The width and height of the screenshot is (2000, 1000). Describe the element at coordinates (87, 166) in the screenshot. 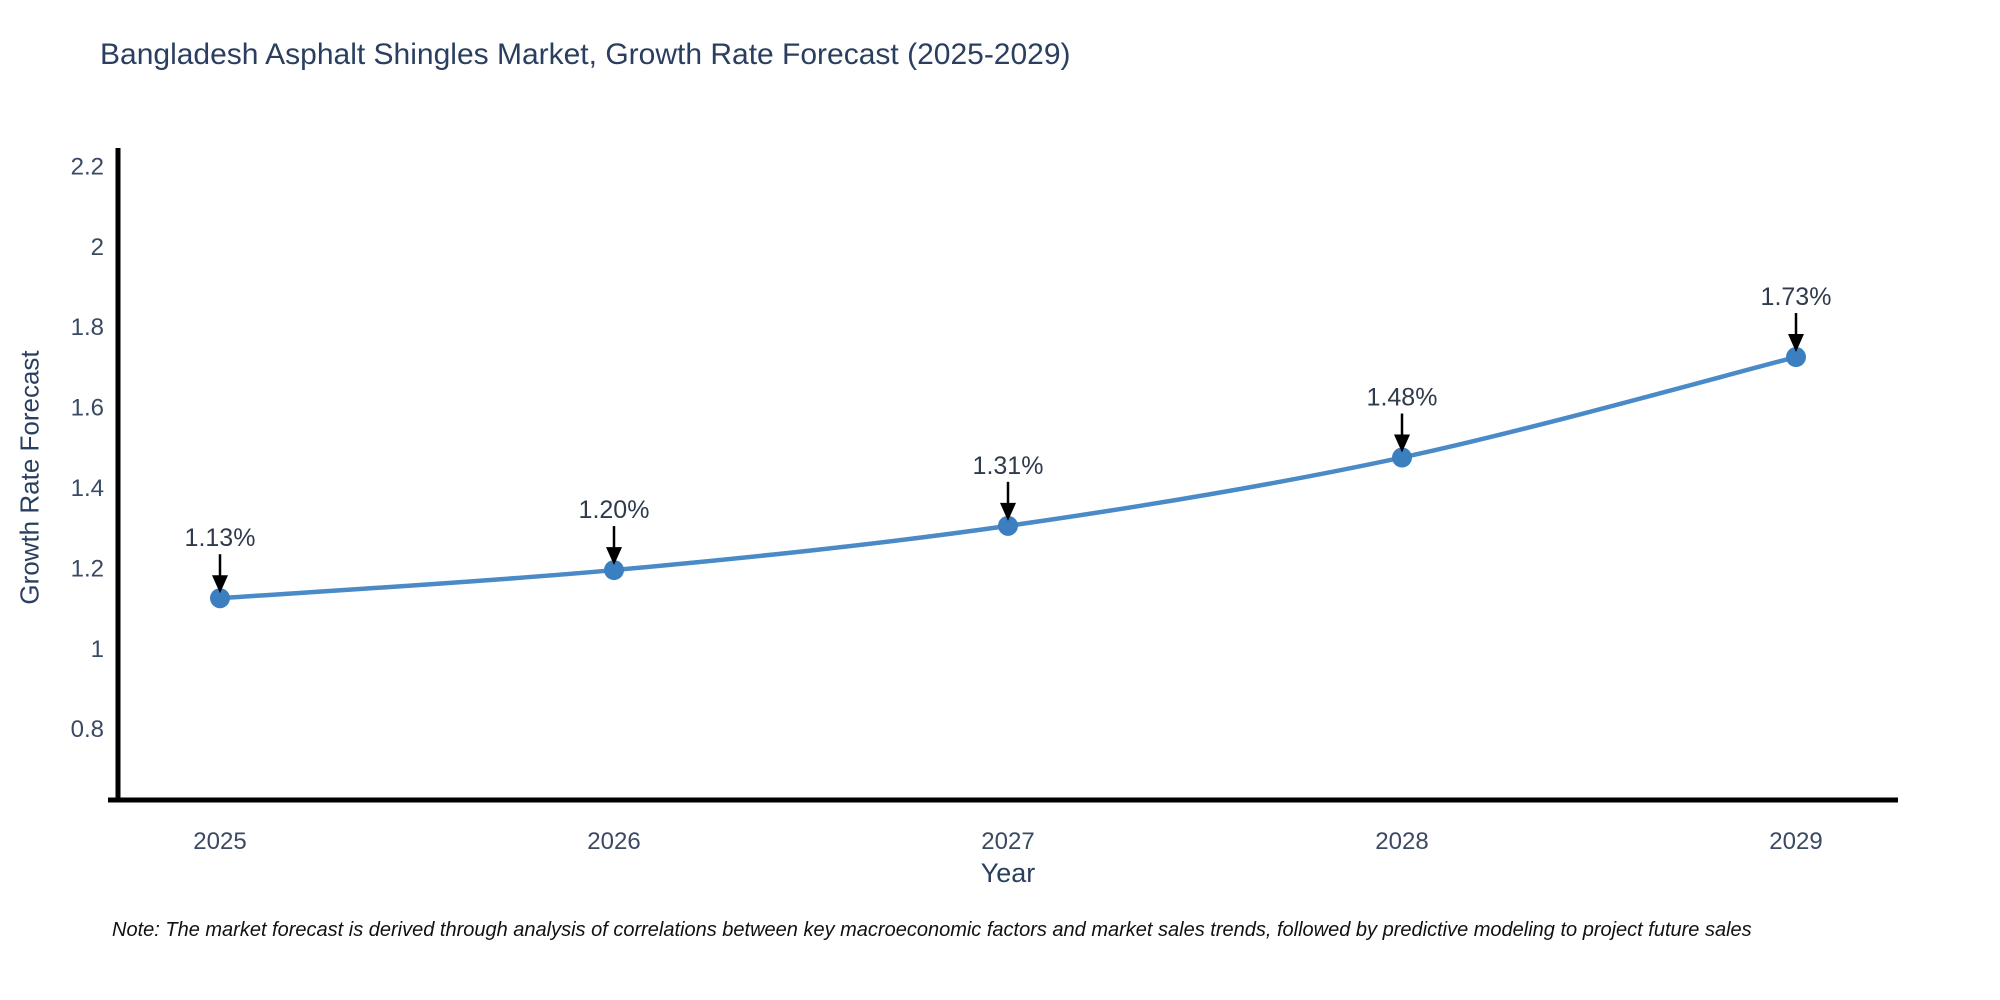

I see `y-tick-label: 2.2` at that location.